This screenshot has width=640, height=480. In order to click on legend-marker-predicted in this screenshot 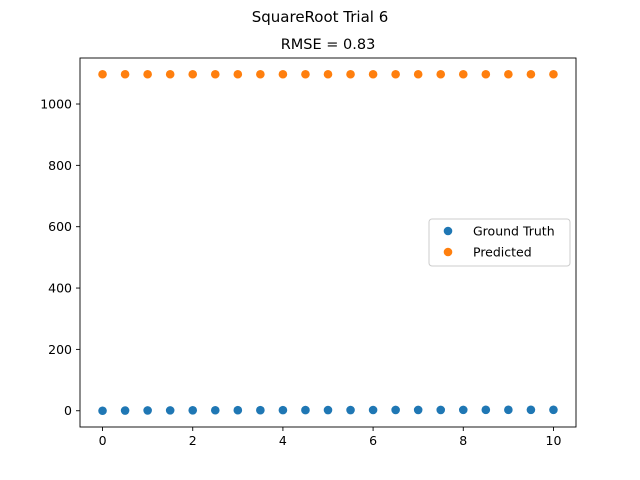, I will do `click(448, 252)`.